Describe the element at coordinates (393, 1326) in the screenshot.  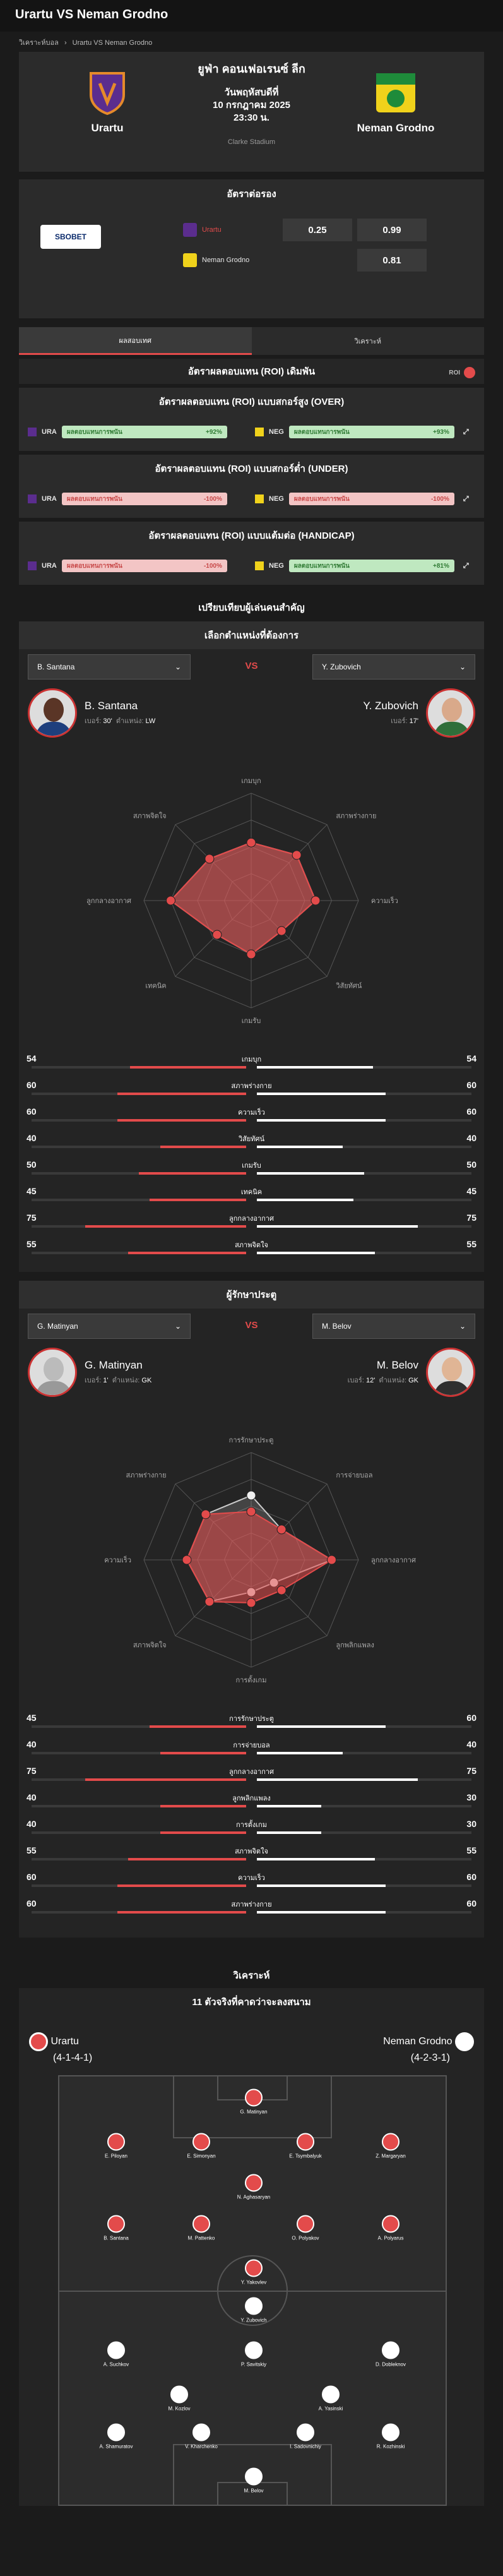
I see `gk-right-select: M. Belov ⌄` at that location.